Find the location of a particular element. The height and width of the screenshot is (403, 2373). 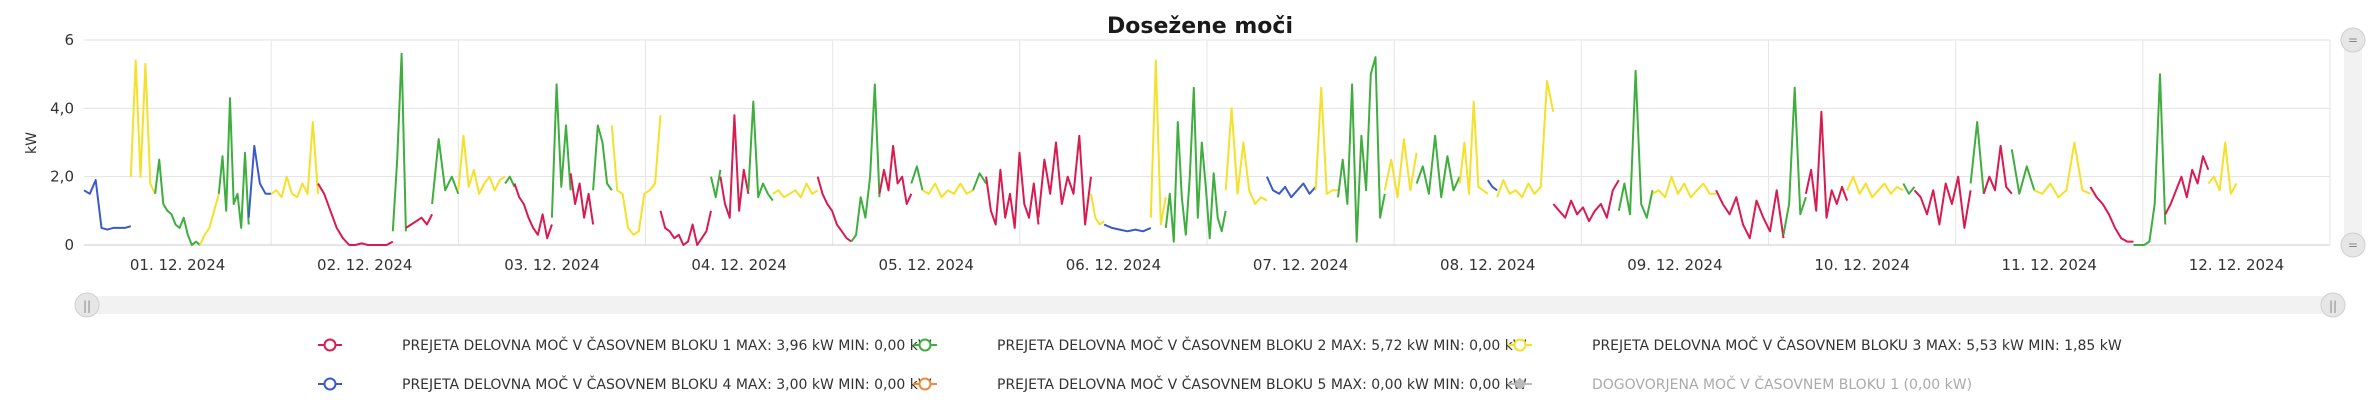

x-tick-label: 09. 12. 2024 is located at coordinates (1674, 265).